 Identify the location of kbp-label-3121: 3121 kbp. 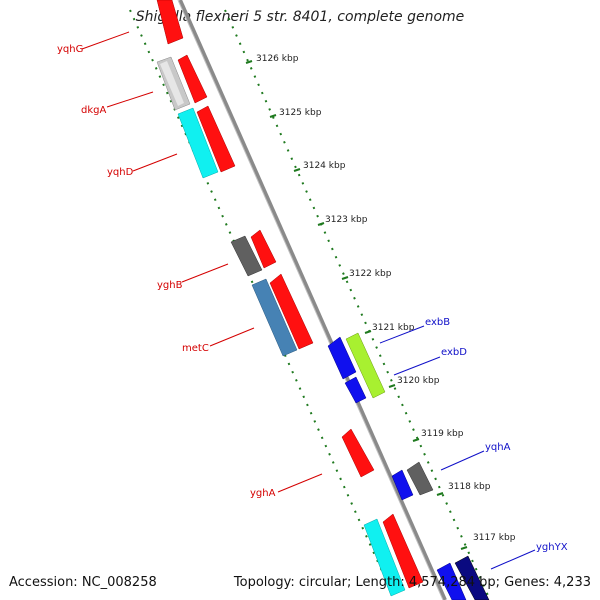
(393, 328).